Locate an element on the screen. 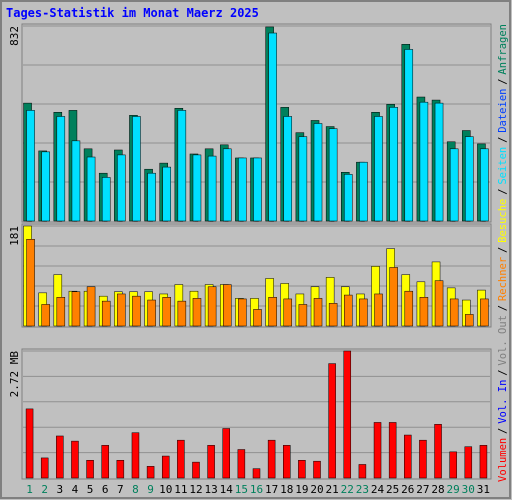  x-tick-label: 18 is located at coordinates (286, 489).